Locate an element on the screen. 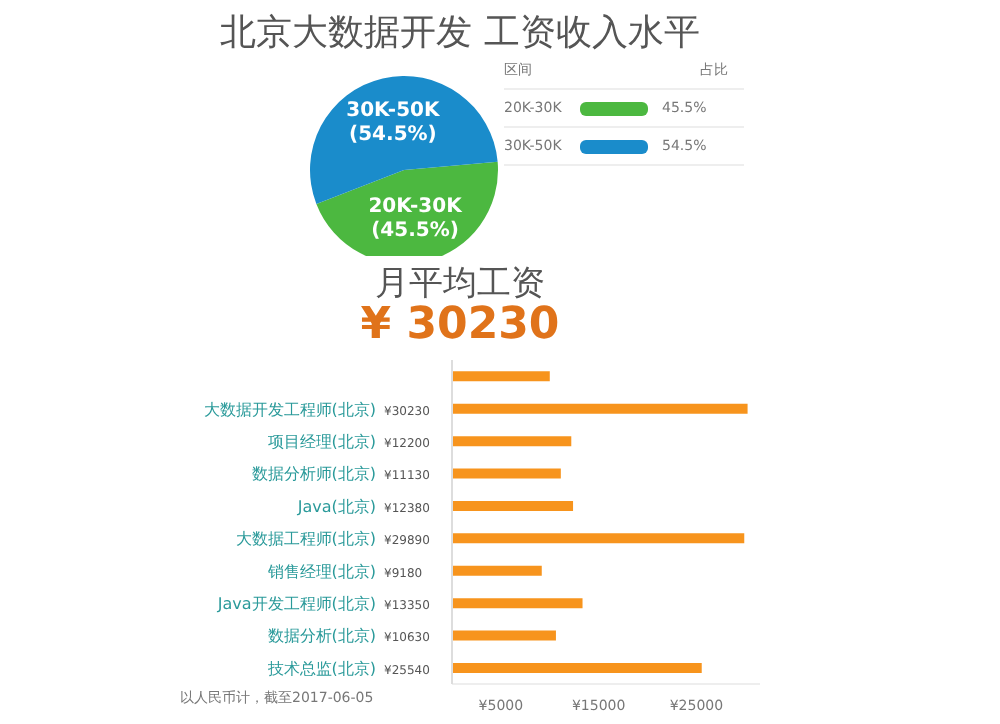  y-tick-label: 技术总监(北京) is located at coordinates (320, 668).